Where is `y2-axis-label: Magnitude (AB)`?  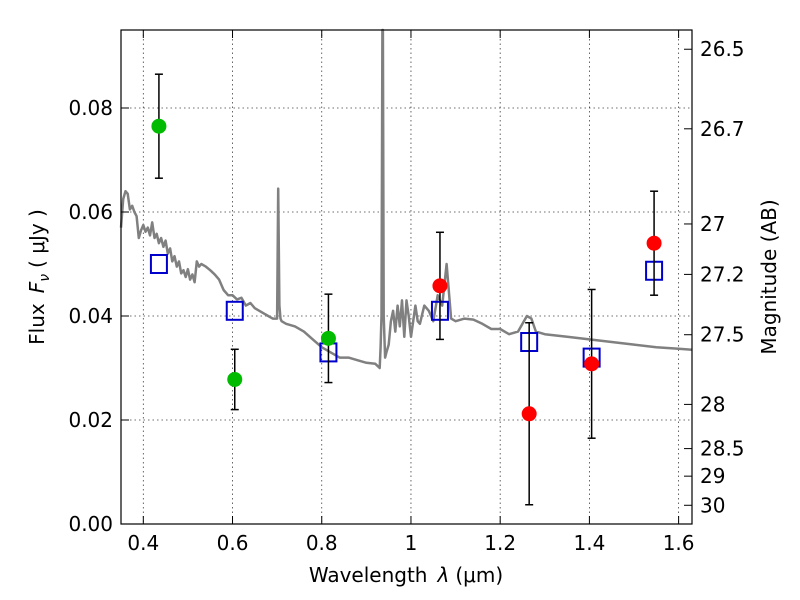
y2-axis-label: Magnitude (AB) is located at coordinates (769, 276).